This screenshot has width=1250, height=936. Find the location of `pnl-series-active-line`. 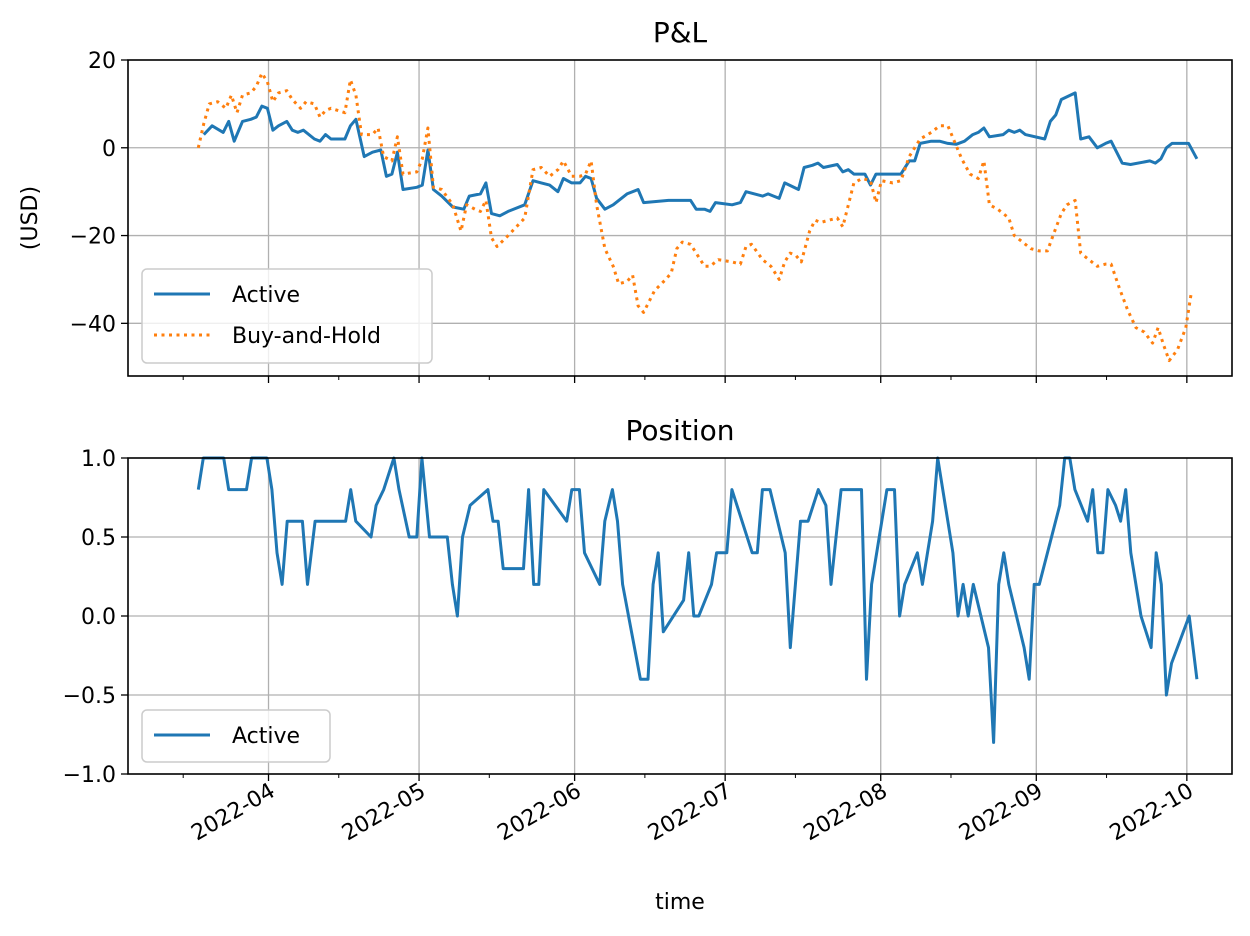

pnl-series-active-line is located at coordinates (700, 154).